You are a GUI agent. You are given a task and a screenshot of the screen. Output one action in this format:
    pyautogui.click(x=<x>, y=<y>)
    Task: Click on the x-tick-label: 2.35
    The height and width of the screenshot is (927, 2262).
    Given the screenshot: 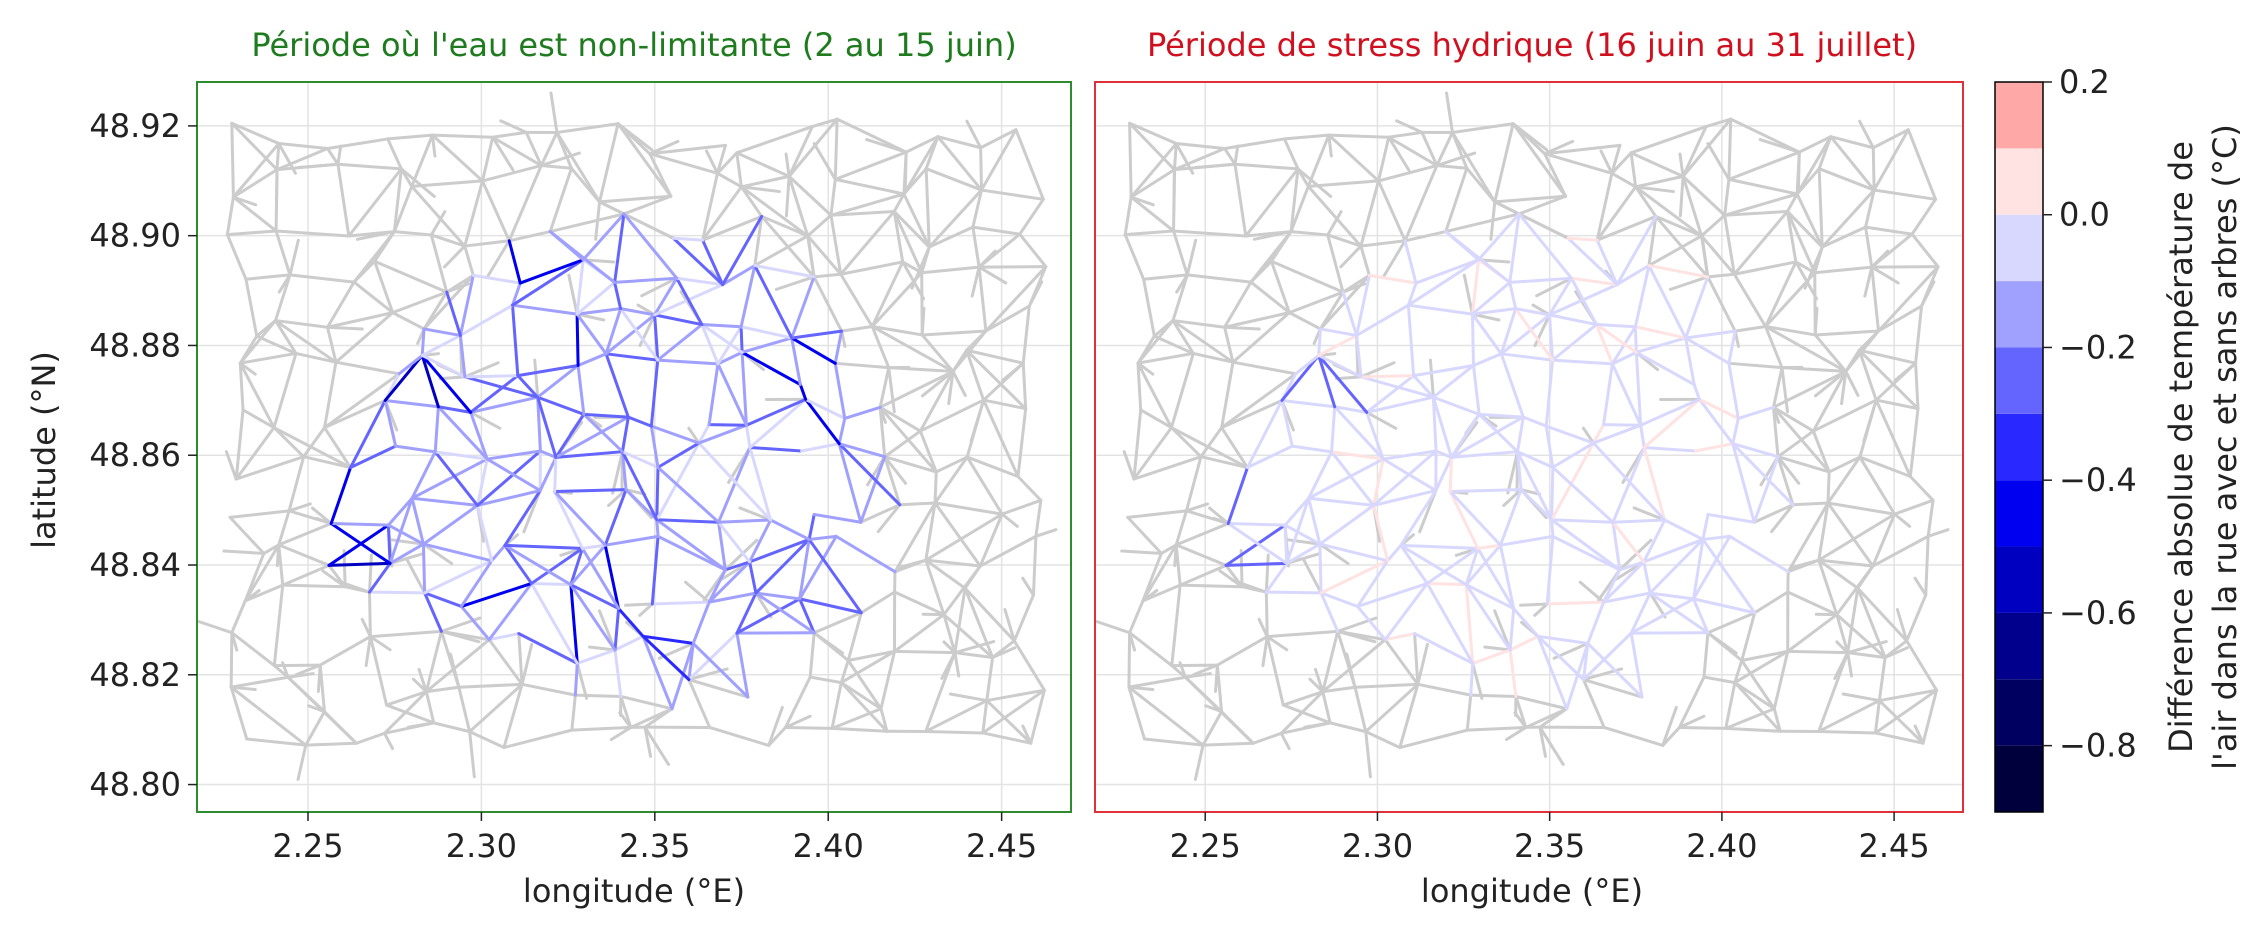 What is the action you would take?
    pyautogui.click(x=654, y=846)
    